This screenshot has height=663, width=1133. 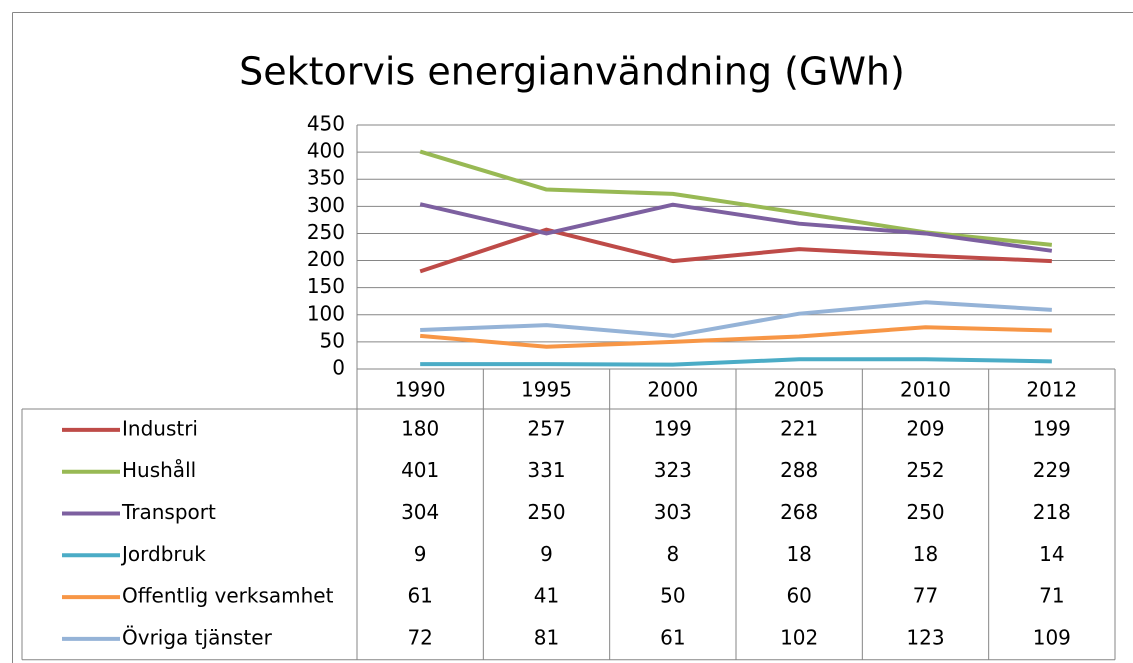 What do you see at coordinates (420, 428) in the screenshot?
I see `table-cell: 180` at bounding box center [420, 428].